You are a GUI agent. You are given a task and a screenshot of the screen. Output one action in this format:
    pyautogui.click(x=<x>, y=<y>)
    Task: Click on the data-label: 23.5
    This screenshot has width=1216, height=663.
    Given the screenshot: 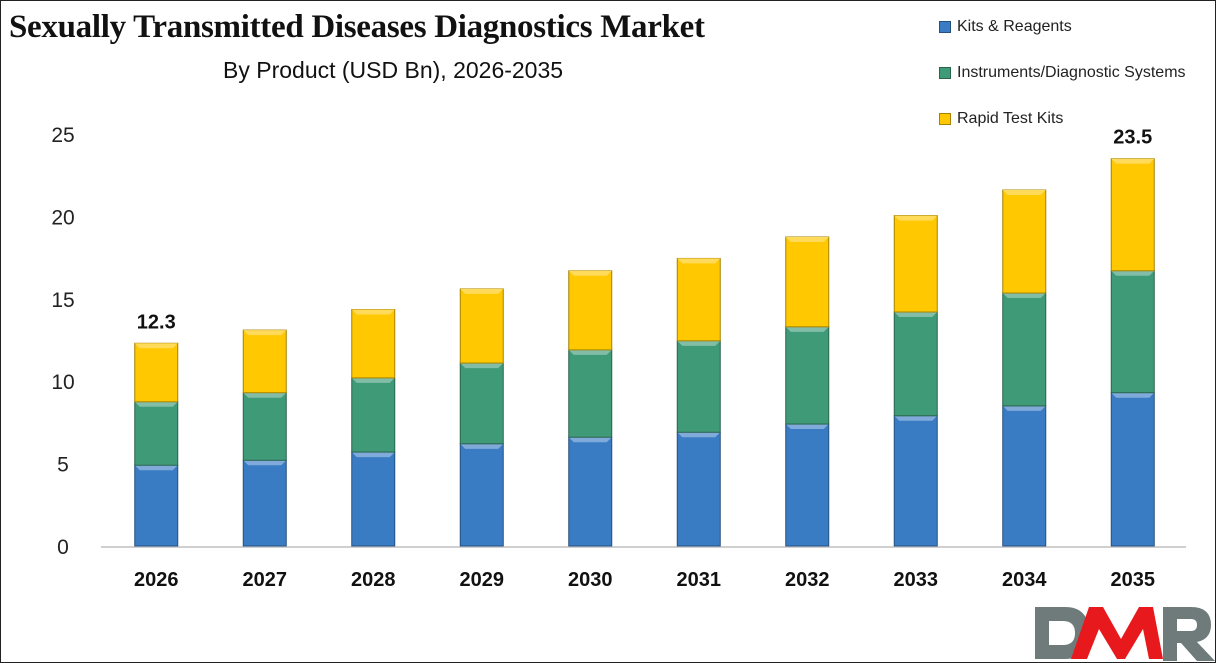 What is the action you would take?
    pyautogui.click(x=1132, y=138)
    